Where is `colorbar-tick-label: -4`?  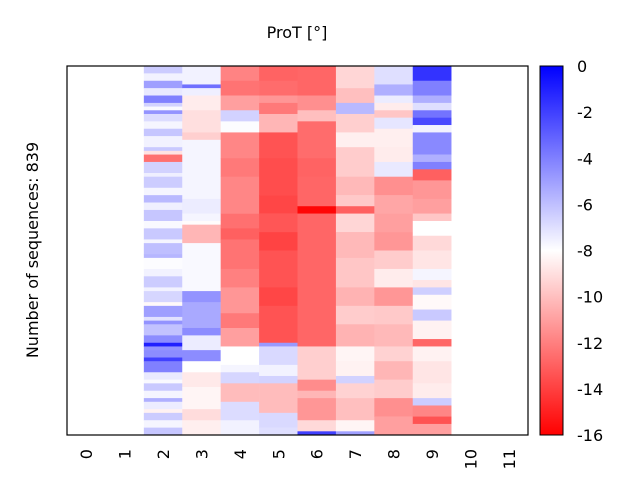 colorbar-tick-label: -4 is located at coordinates (585, 158).